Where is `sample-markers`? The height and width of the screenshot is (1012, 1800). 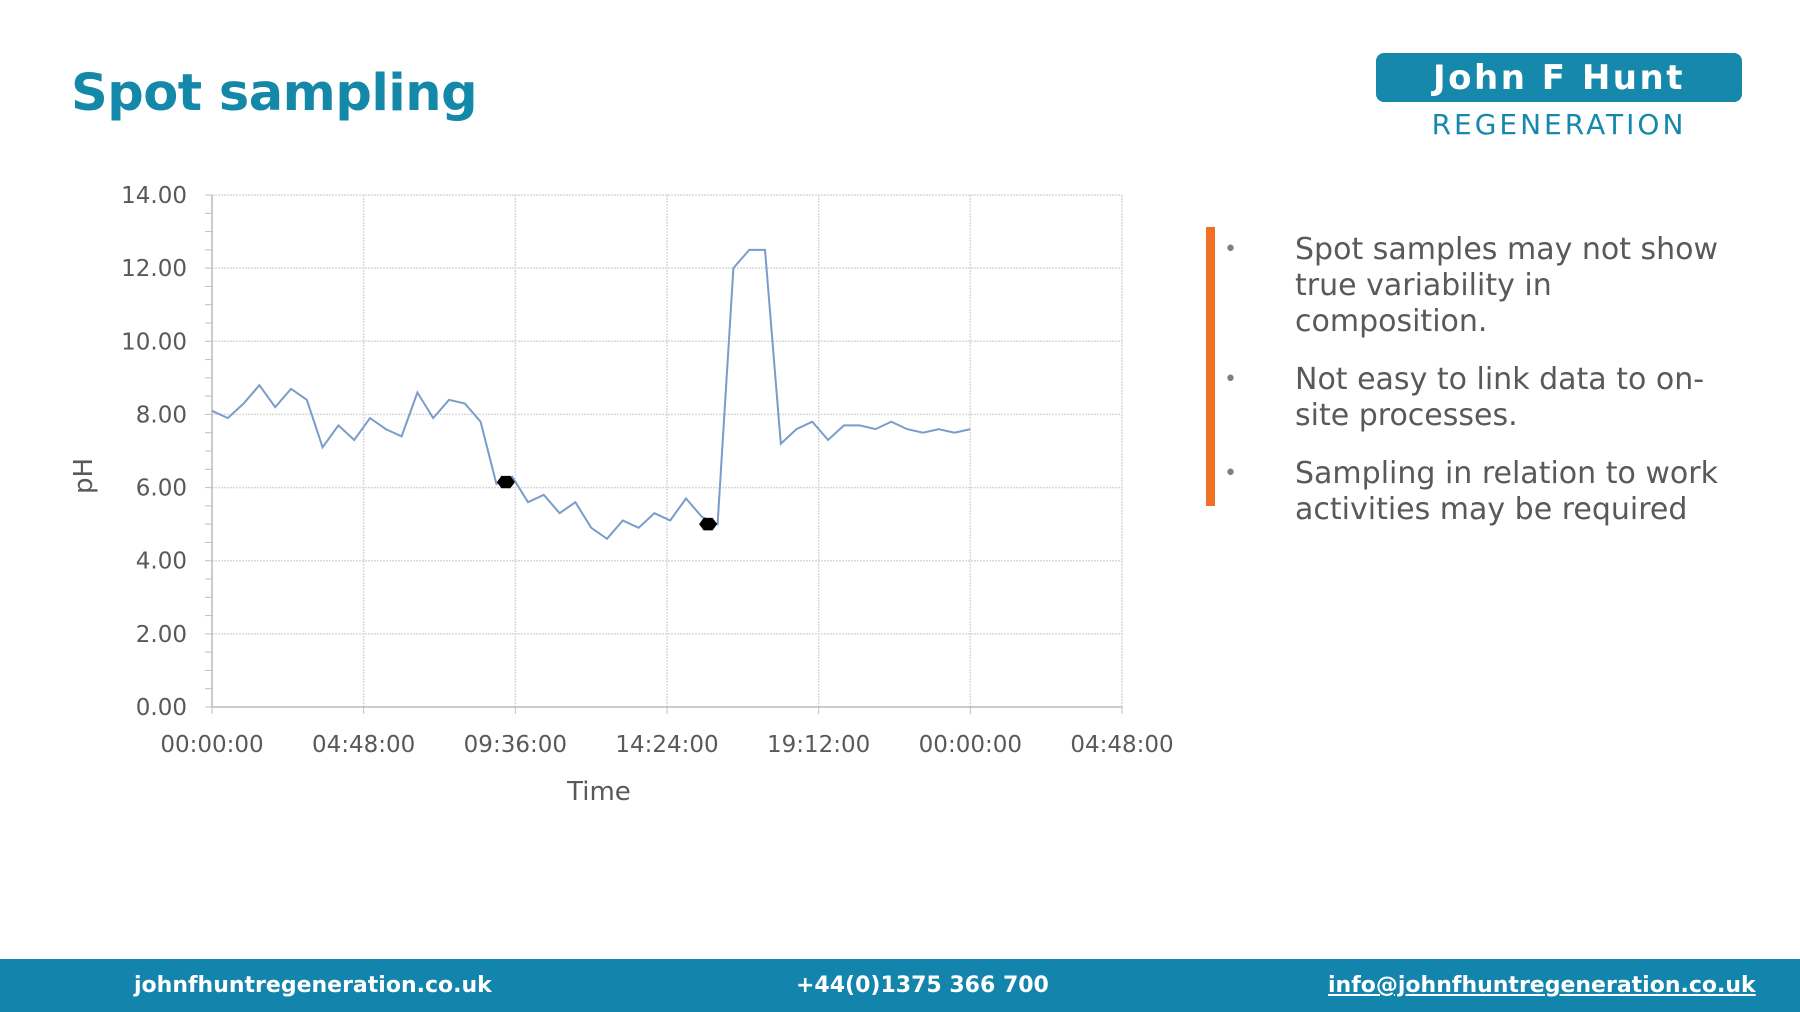 sample-markers is located at coordinates (607, 503).